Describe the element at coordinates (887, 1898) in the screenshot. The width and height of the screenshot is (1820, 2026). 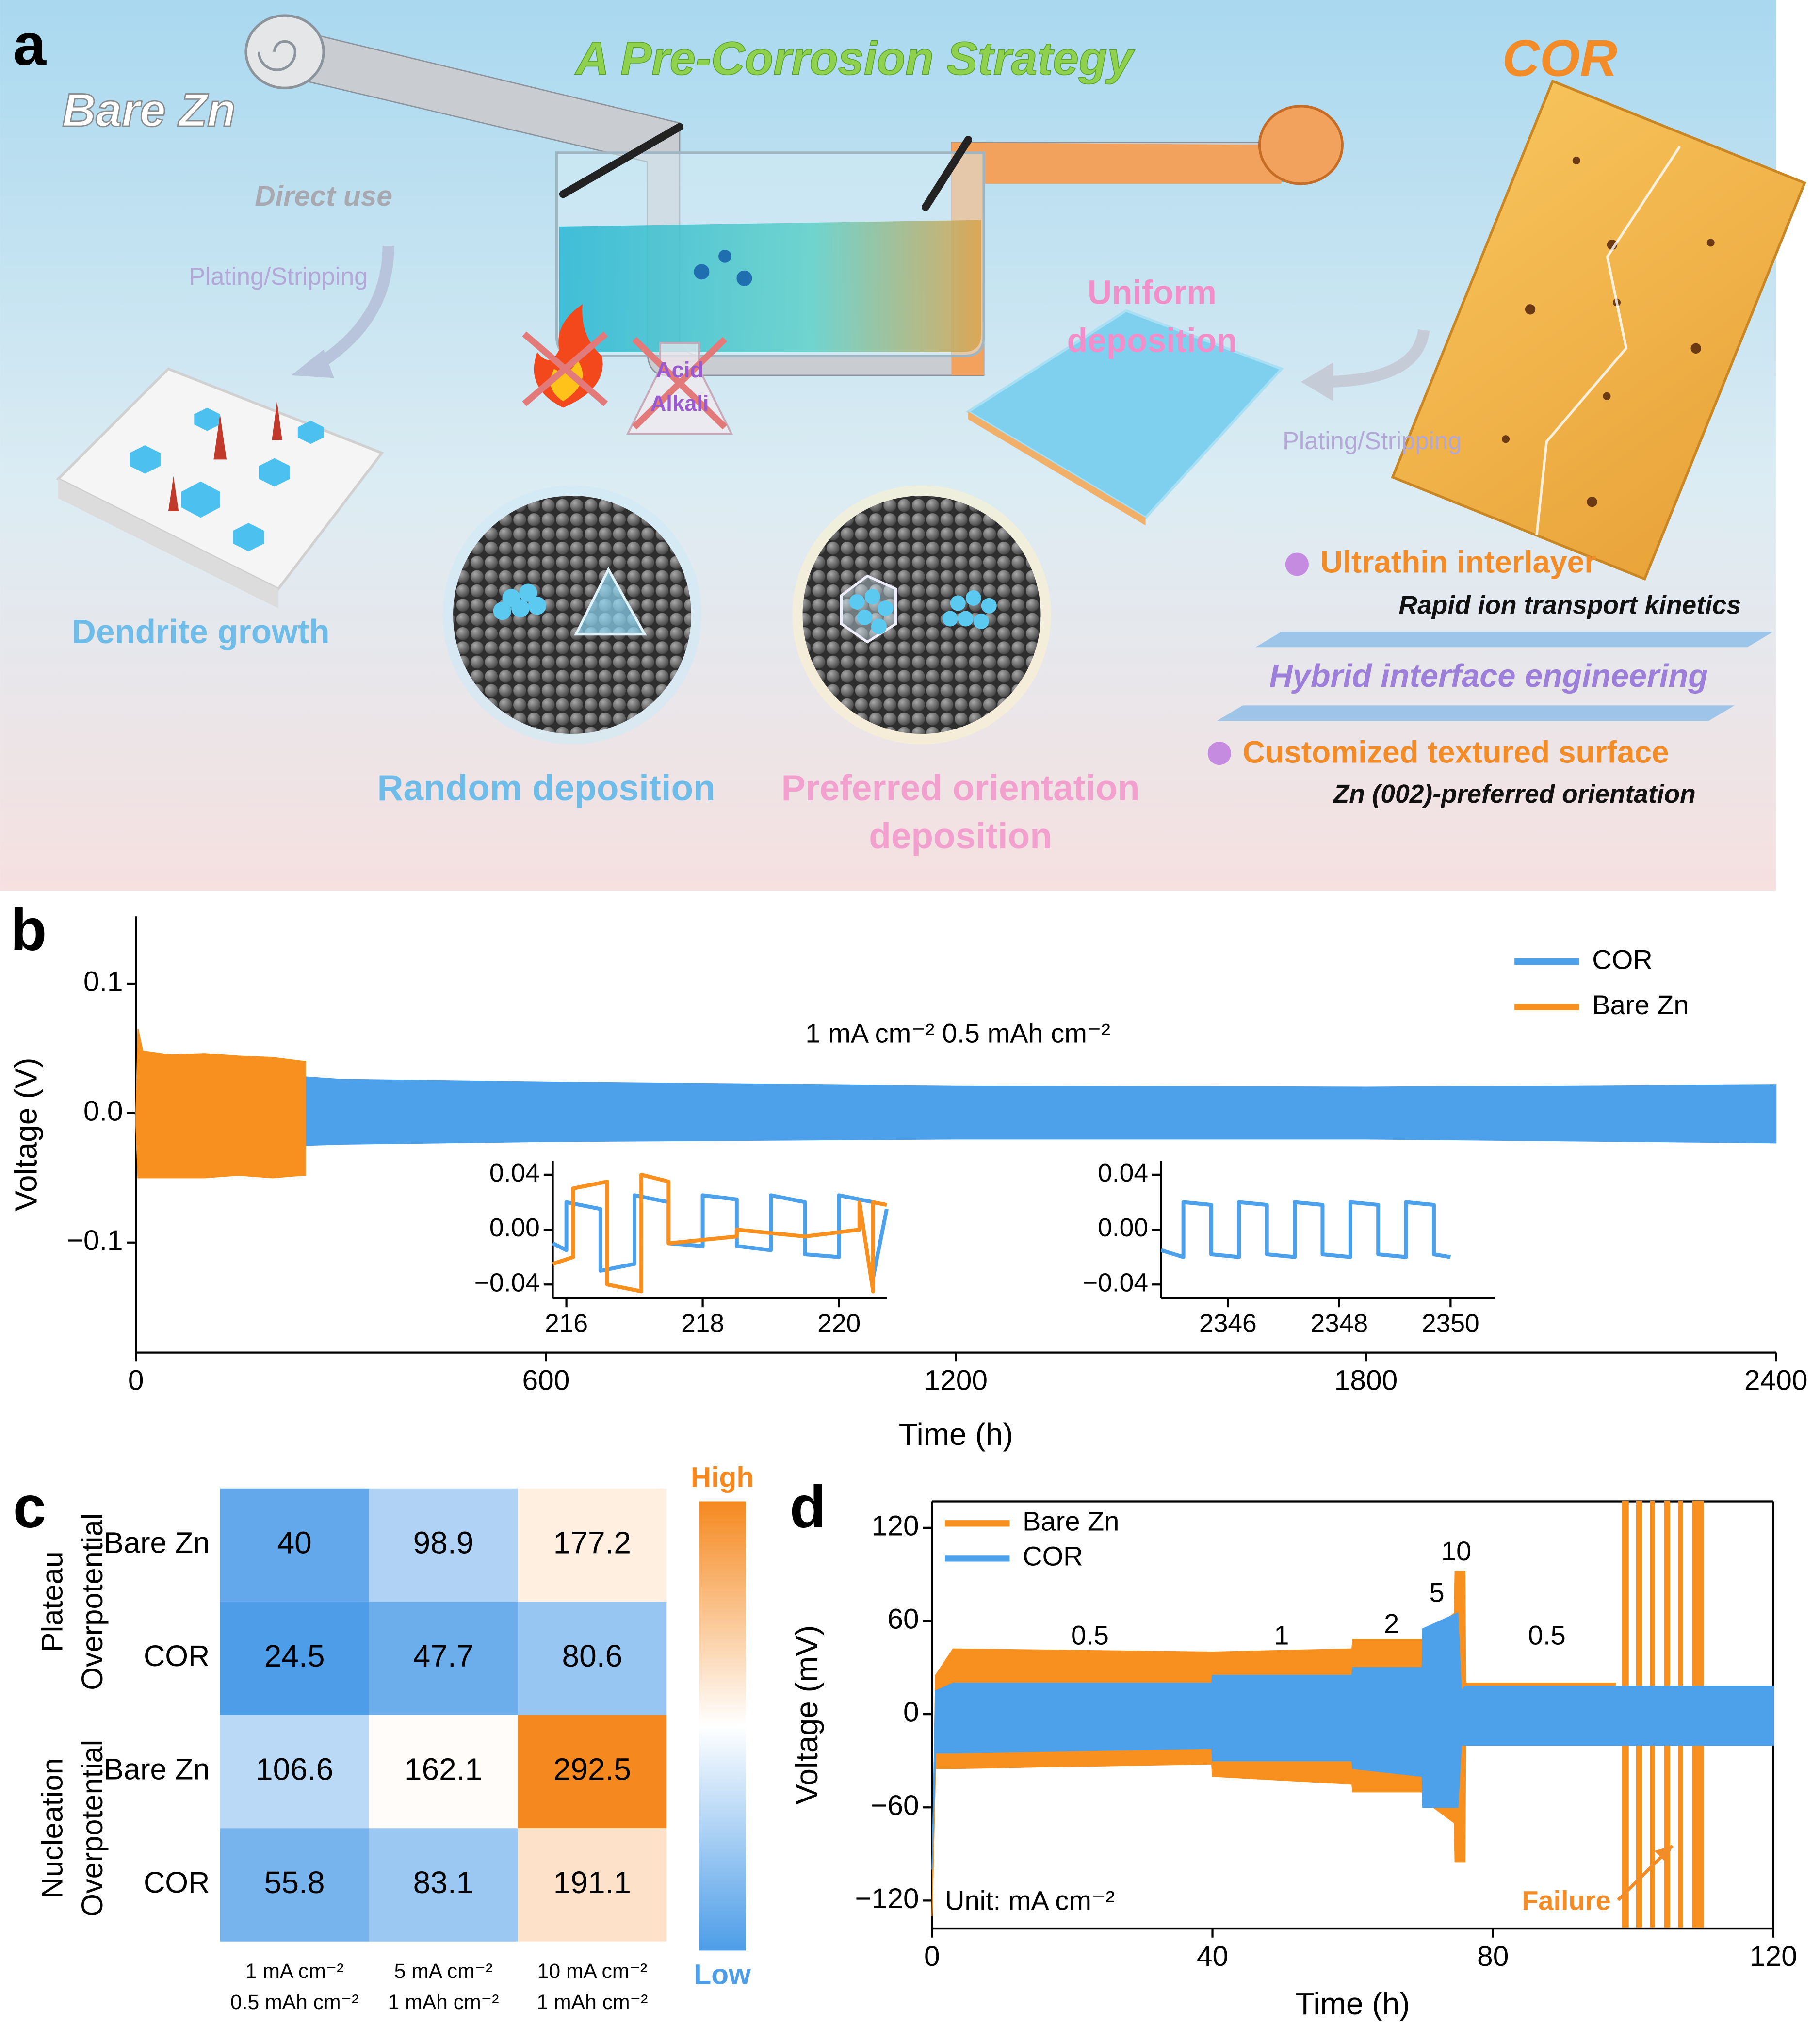
I see `y-tick-label: −120` at that location.